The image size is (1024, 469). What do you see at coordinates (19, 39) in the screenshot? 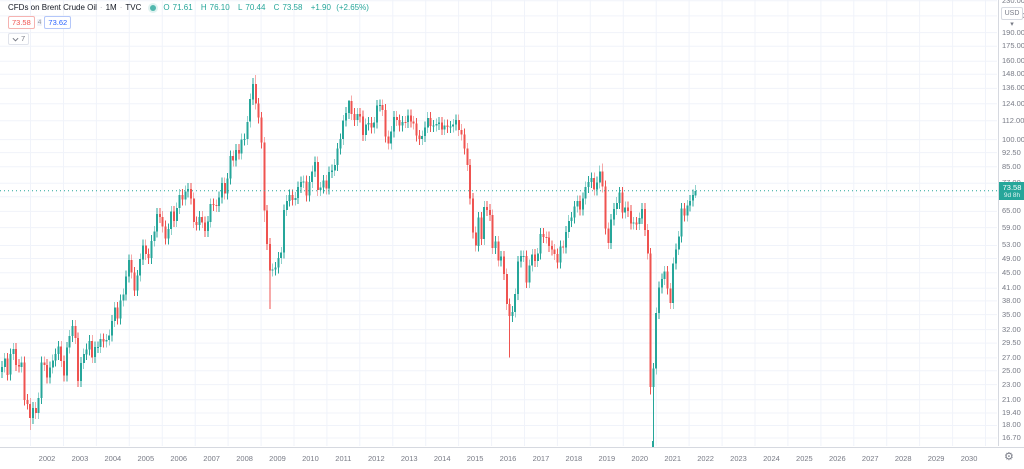
I see `collapsed-indicators-toggle: 7` at bounding box center [19, 39].